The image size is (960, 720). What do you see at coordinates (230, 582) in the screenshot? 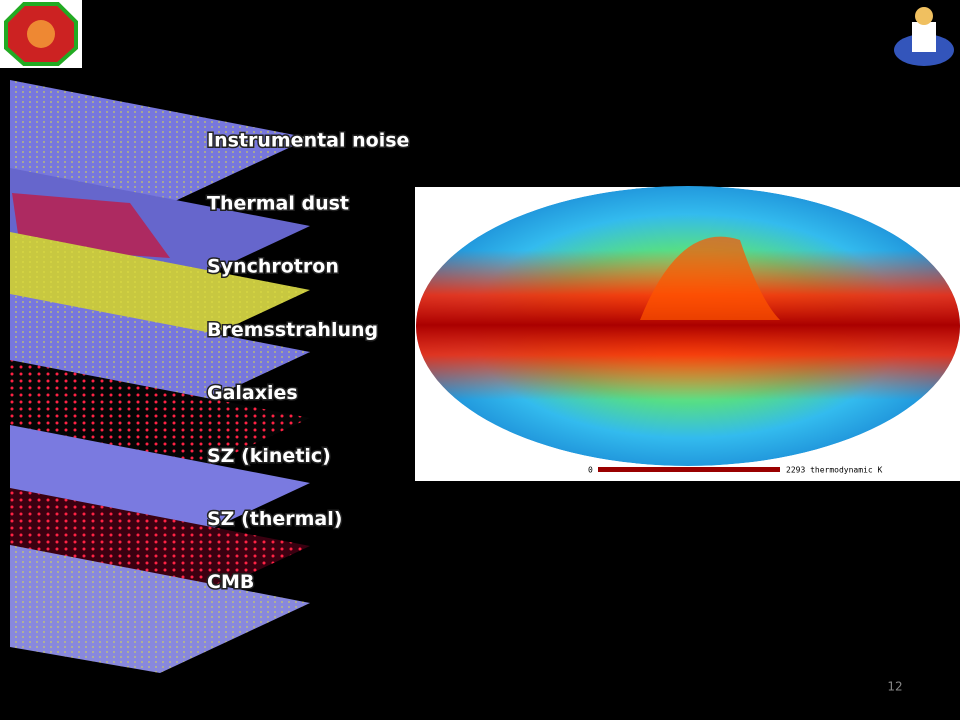
I see `layer-label: CMB` at bounding box center [230, 582].